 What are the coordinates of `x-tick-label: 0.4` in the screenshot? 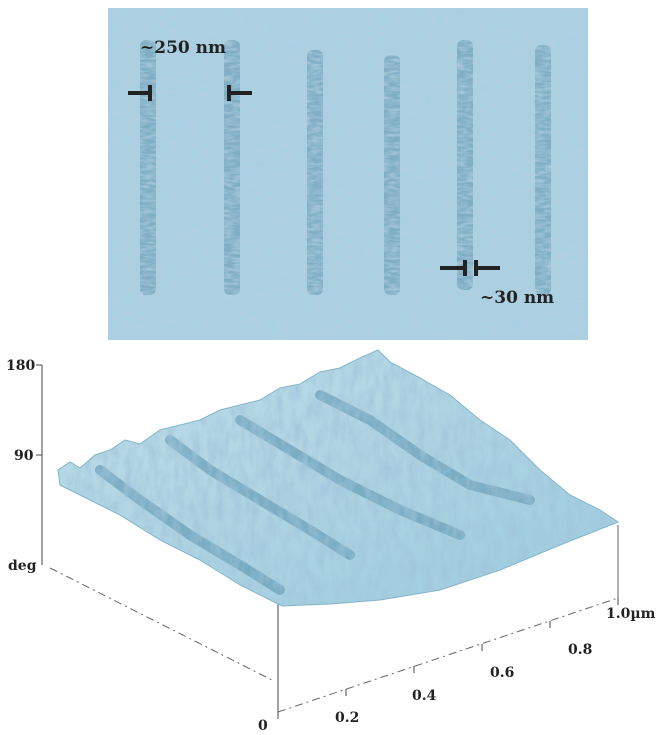 It's located at (424, 696).